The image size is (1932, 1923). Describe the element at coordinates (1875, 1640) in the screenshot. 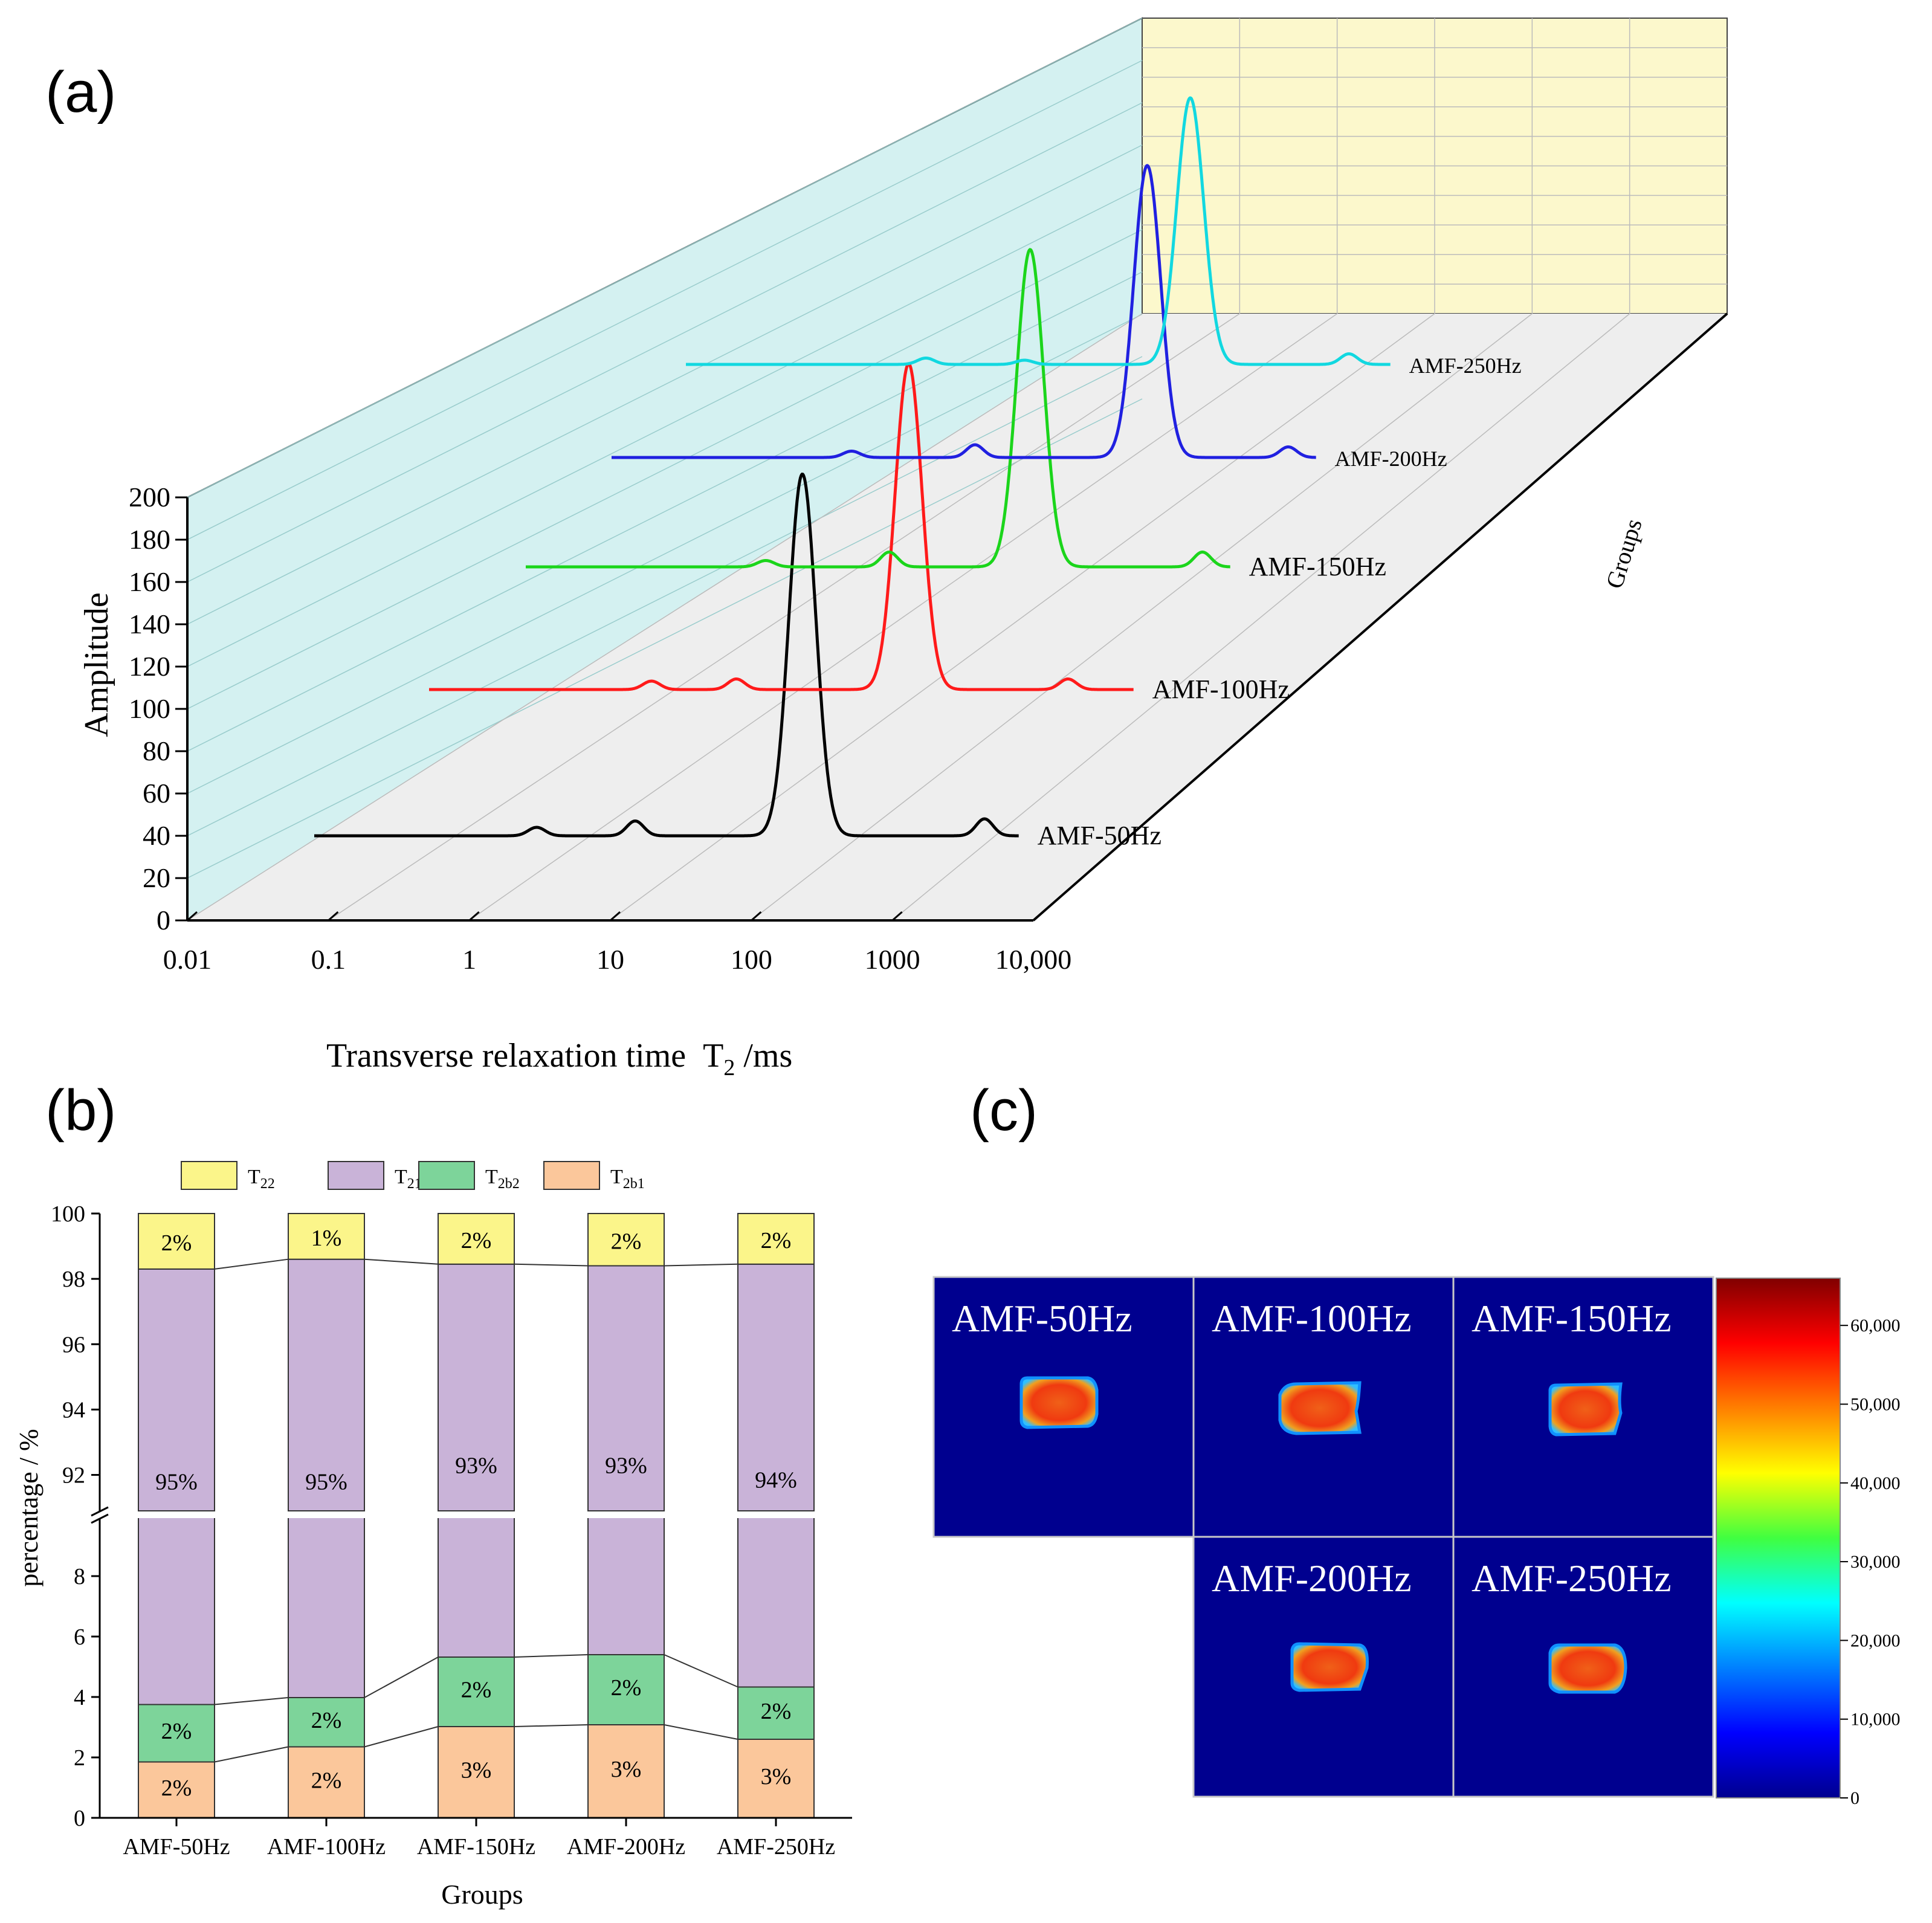

I see `colorbar-tick-label: 20,000` at that location.